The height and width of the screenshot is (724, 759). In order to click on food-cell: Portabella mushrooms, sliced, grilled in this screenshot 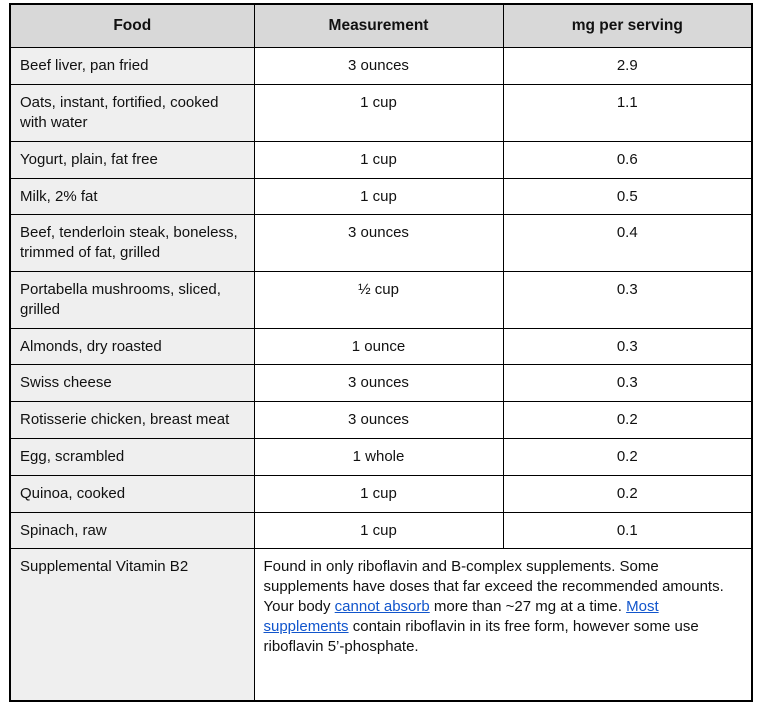, I will do `click(132, 300)`.